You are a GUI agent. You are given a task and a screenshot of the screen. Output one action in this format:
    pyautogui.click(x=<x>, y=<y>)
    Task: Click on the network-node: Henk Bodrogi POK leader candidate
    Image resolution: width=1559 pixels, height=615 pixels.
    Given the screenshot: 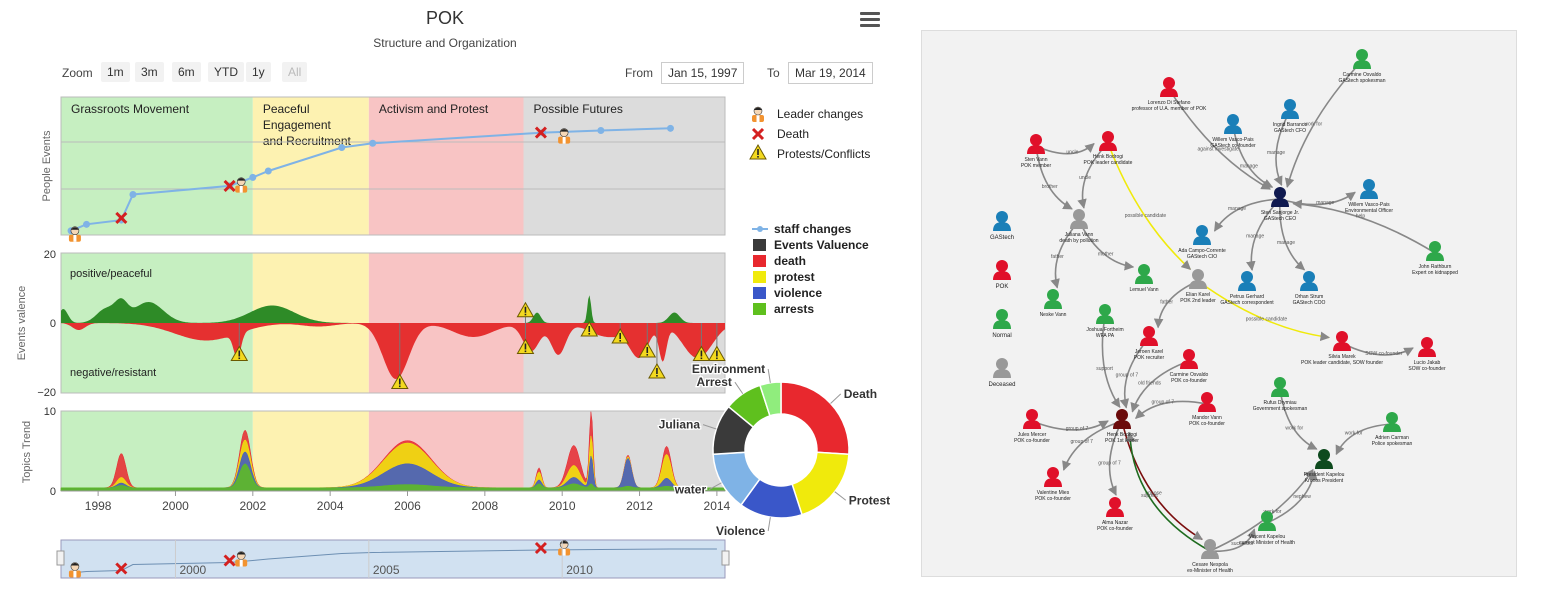 What is the action you would take?
    pyautogui.click(x=1108, y=148)
    